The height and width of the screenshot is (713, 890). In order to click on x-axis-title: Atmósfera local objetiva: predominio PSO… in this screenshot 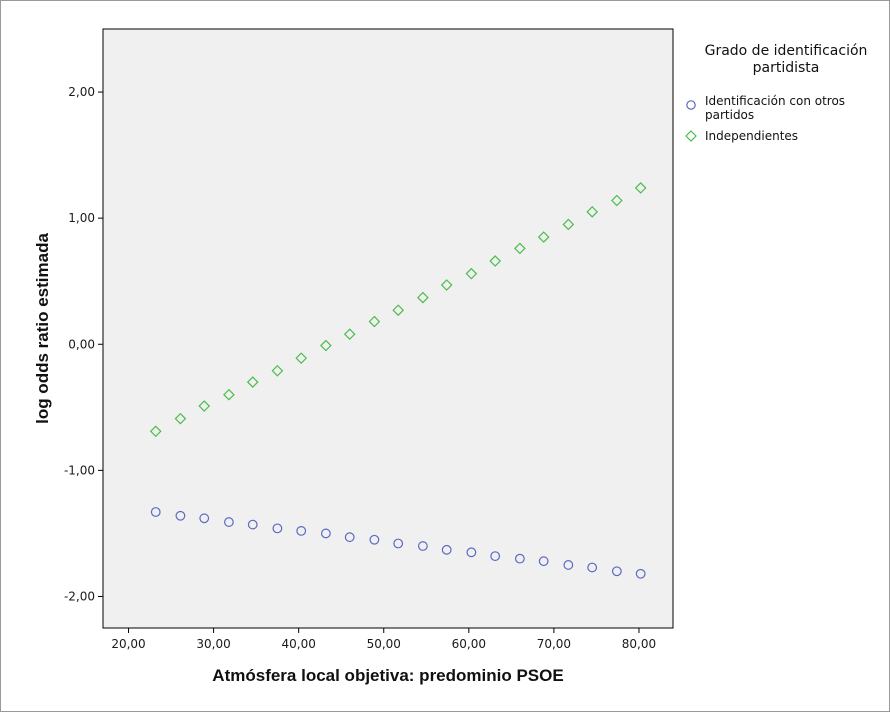, I will do `click(387, 675)`.